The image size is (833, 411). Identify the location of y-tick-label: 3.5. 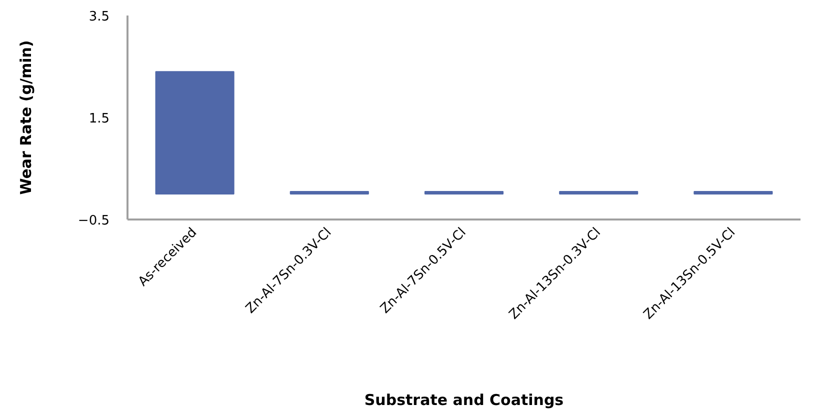
(99, 17).